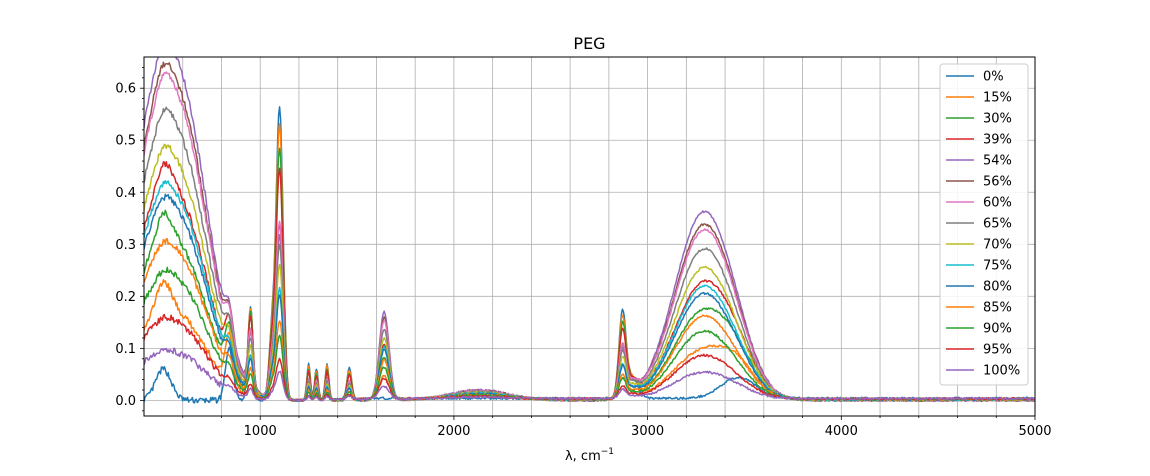 Image resolution: width=1150 pixels, height=476 pixels. Describe the element at coordinates (997, 98) in the screenshot. I see `legend-label: 15%` at that location.